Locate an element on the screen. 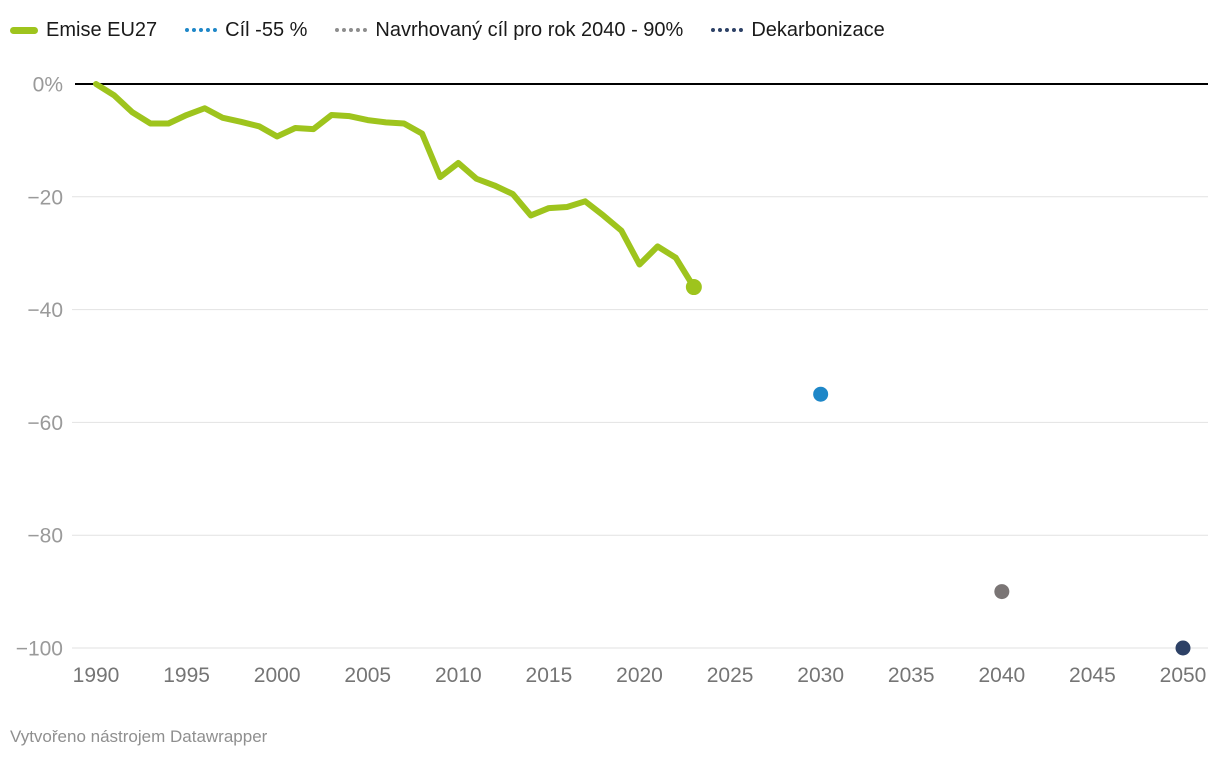 The width and height of the screenshot is (1220, 764). line-swatch-icon is located at coordinates (24, 30).